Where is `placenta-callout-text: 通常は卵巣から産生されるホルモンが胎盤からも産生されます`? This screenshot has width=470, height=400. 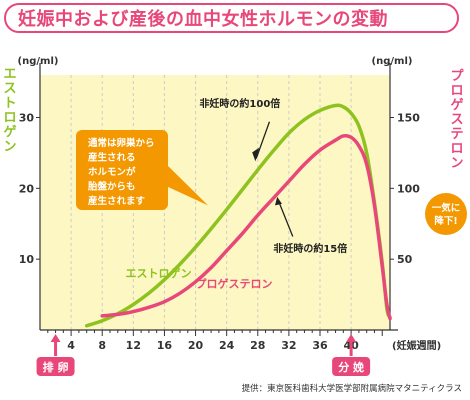
placenta-callout-text: 通常は卵巣から産生されるホルモンが胎盤からも産生されます is located at coordinates (121, 172).